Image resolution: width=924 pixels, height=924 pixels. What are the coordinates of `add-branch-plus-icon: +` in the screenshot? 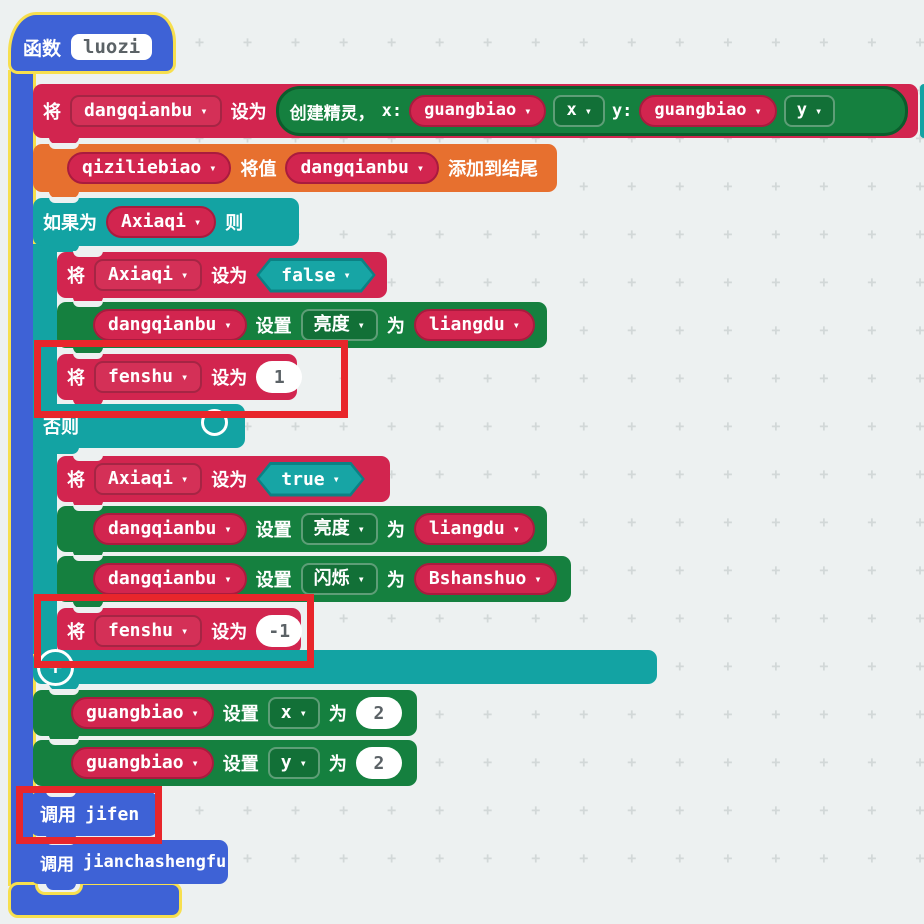 It's located at (55, 667).